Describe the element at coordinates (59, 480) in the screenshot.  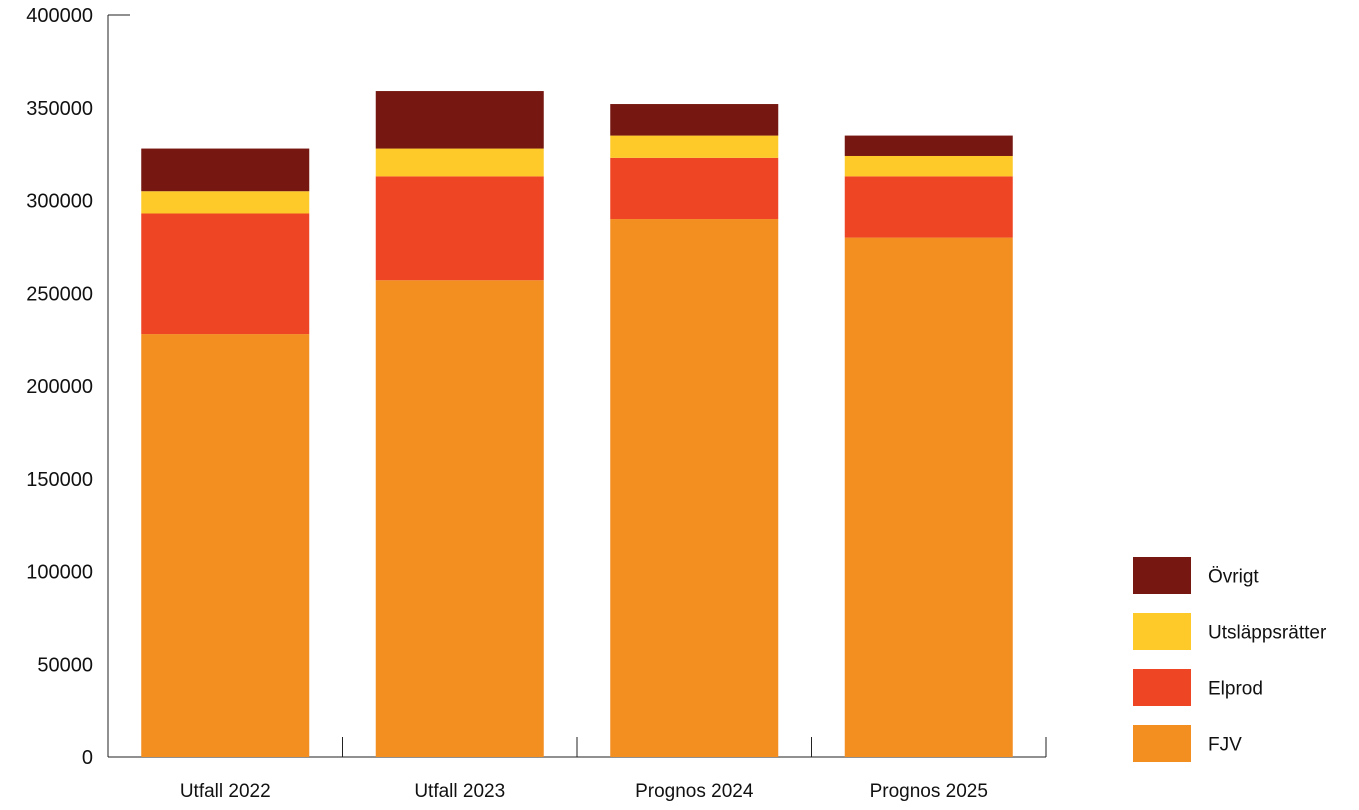
I see `y-tick-label: 150000` at that location.